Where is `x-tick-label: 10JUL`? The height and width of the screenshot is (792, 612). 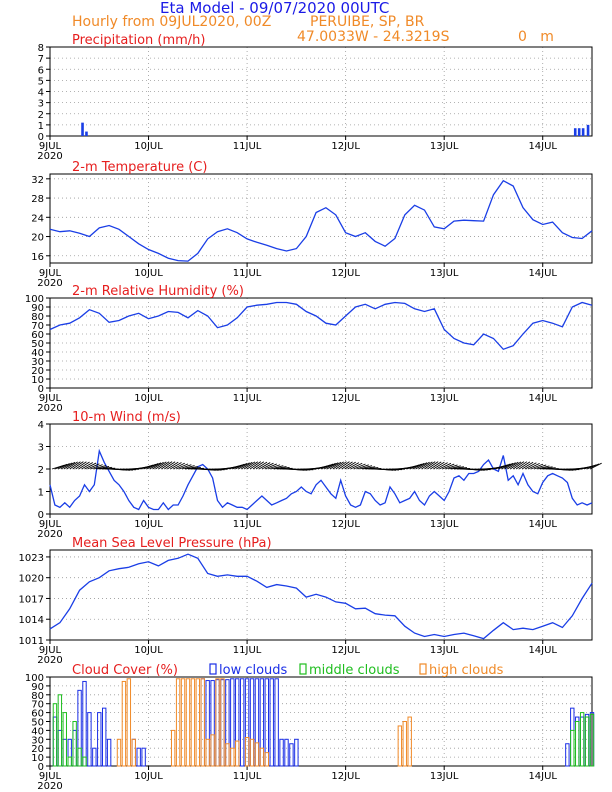
x-tick-label: 10JUL is located at coordinates (148, 146).